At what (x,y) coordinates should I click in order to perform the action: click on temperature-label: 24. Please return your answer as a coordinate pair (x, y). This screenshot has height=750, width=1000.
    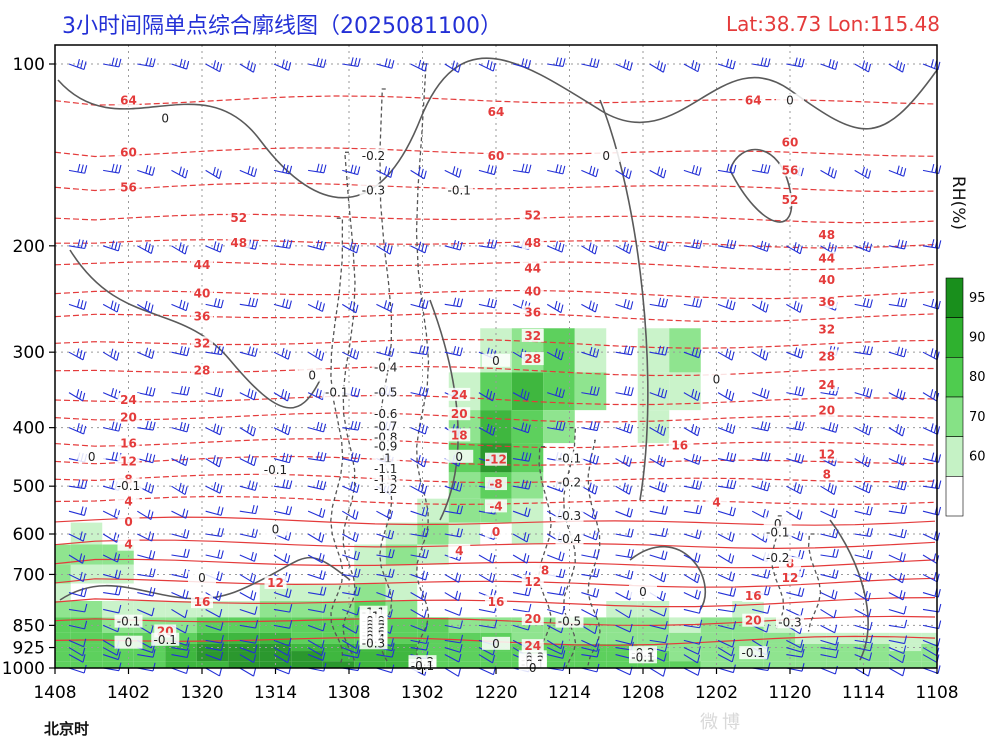
    Looking at the image, I should click on (532, 646).